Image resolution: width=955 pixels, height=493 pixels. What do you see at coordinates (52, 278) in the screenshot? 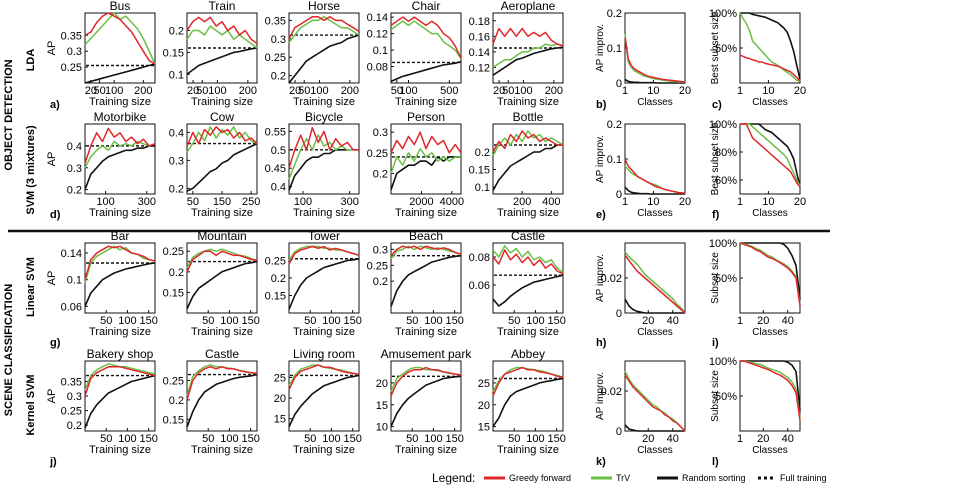
I see `y-axis-label: AP` at bounding box center [52, 278].